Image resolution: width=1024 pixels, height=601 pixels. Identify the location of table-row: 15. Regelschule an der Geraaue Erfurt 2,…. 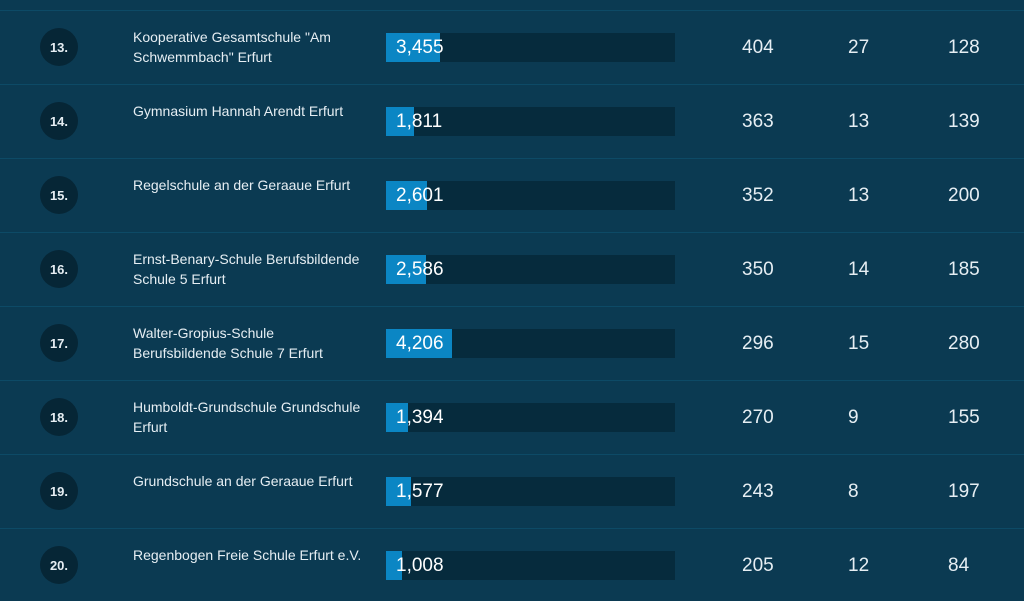
(512, 196).